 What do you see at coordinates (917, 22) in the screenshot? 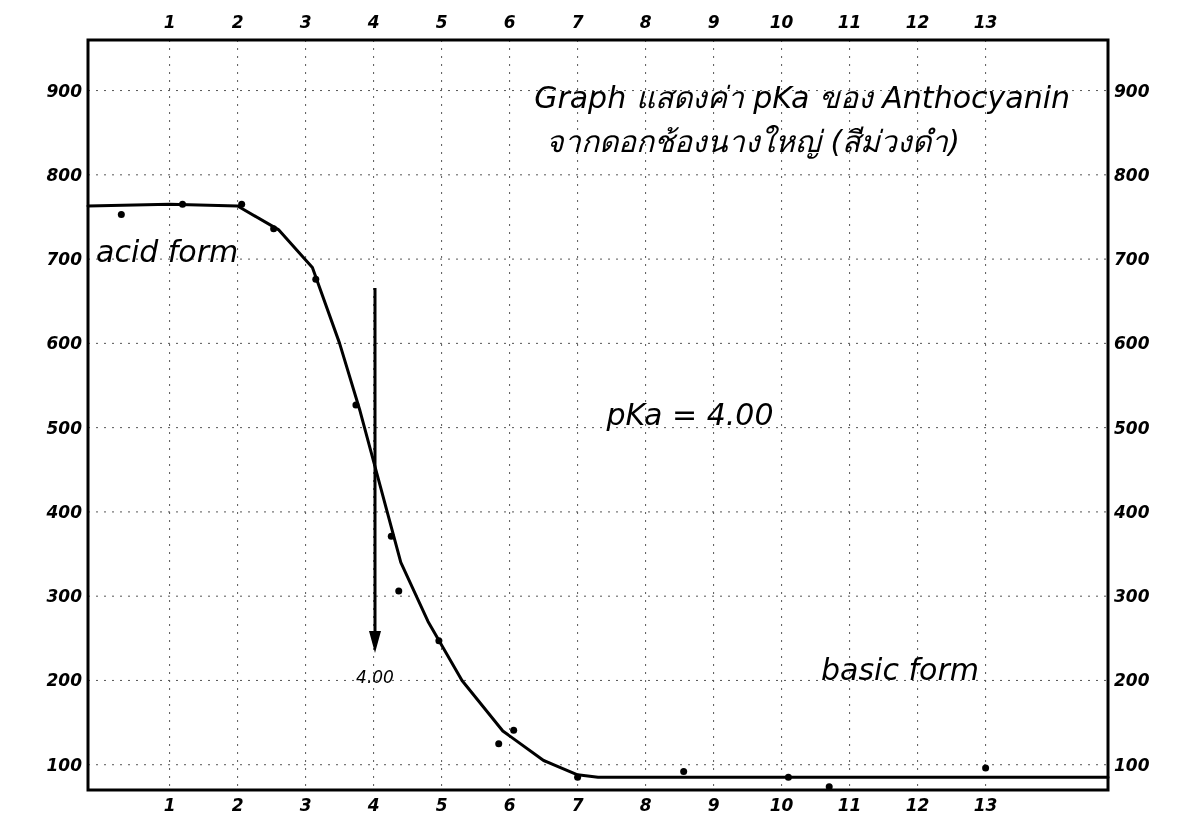
I see `x2-tick-label: 12` at bounding box center [917, 22].